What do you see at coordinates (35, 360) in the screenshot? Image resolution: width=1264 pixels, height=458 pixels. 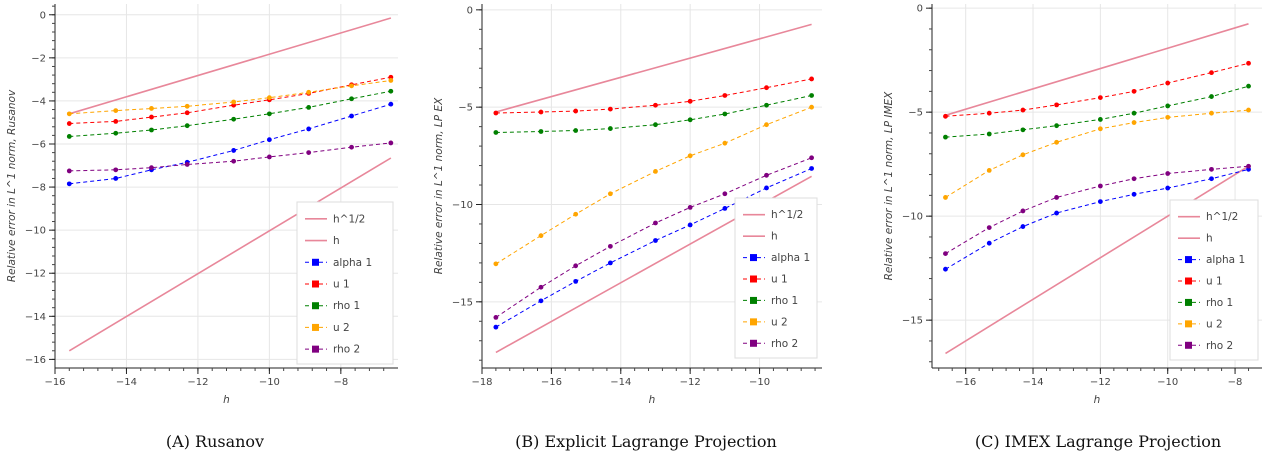 I see `y-tick-label: −16` at bounding box center [35, 360].